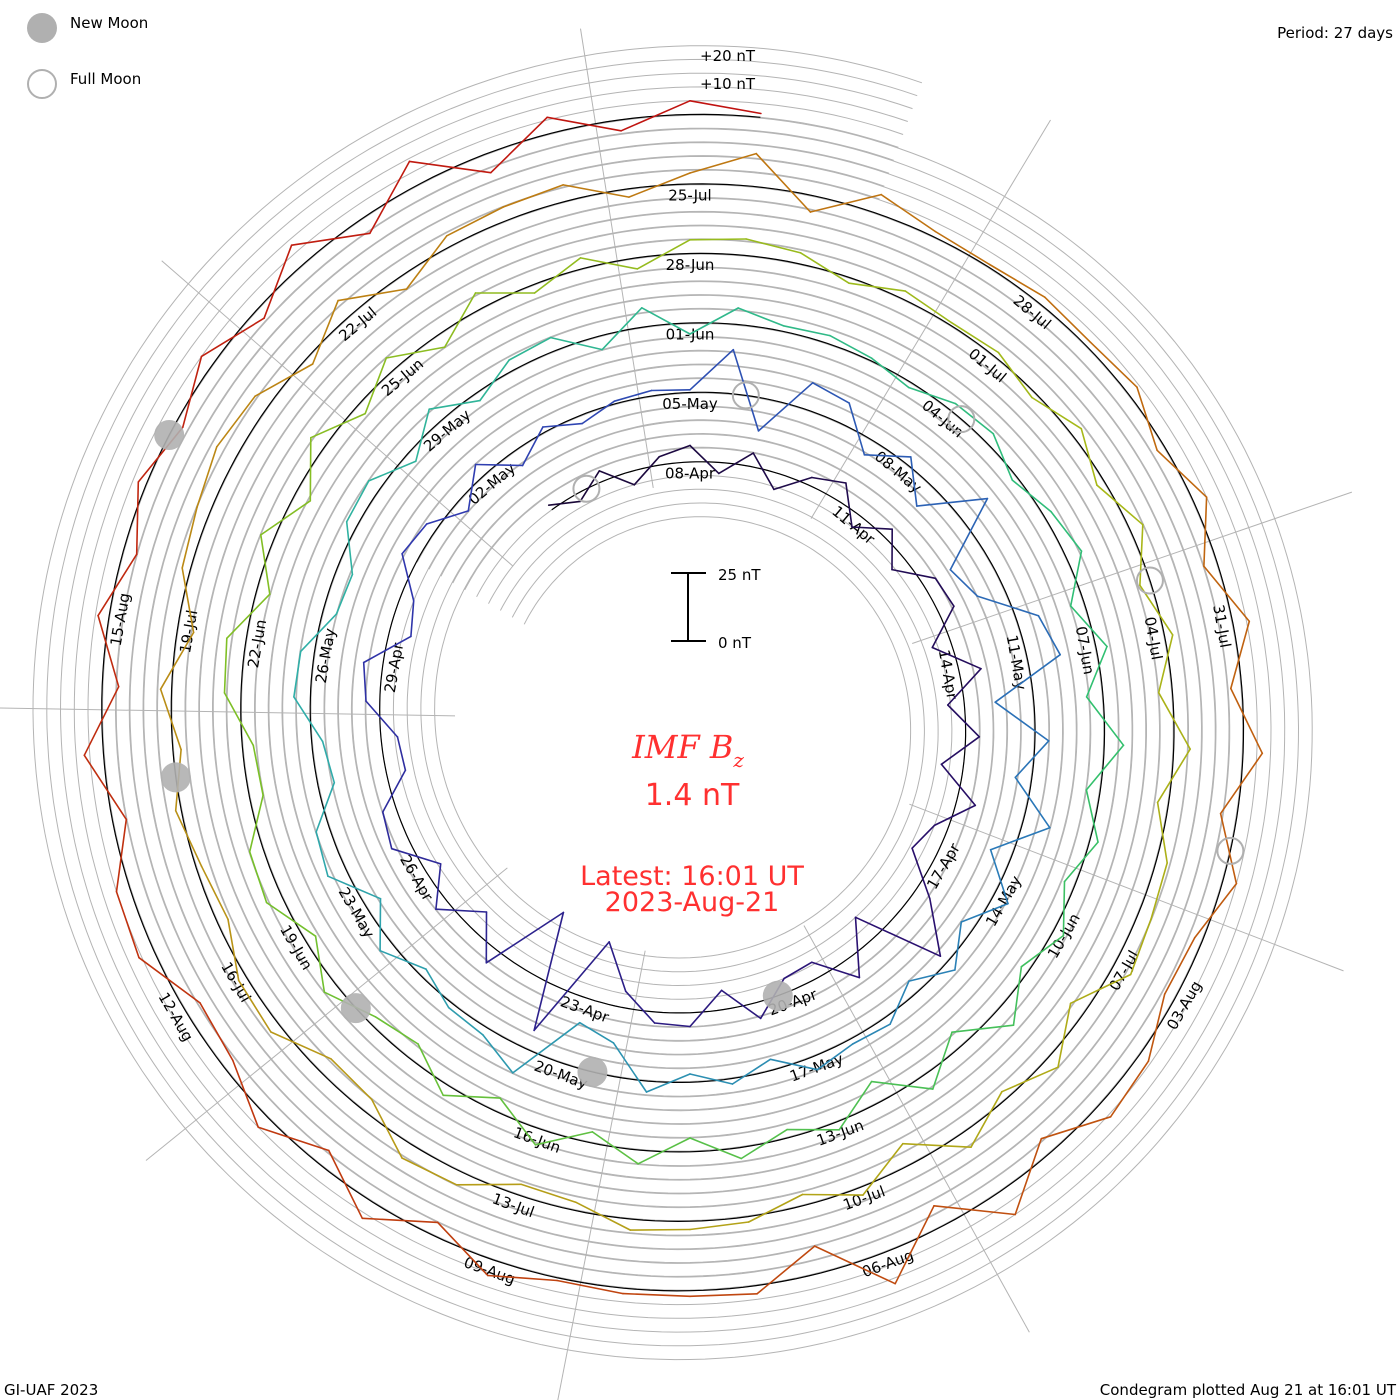  Describe the element at coordinates (689, 196) in the screenshot. I see `date-label: 25-Jul` at that location.